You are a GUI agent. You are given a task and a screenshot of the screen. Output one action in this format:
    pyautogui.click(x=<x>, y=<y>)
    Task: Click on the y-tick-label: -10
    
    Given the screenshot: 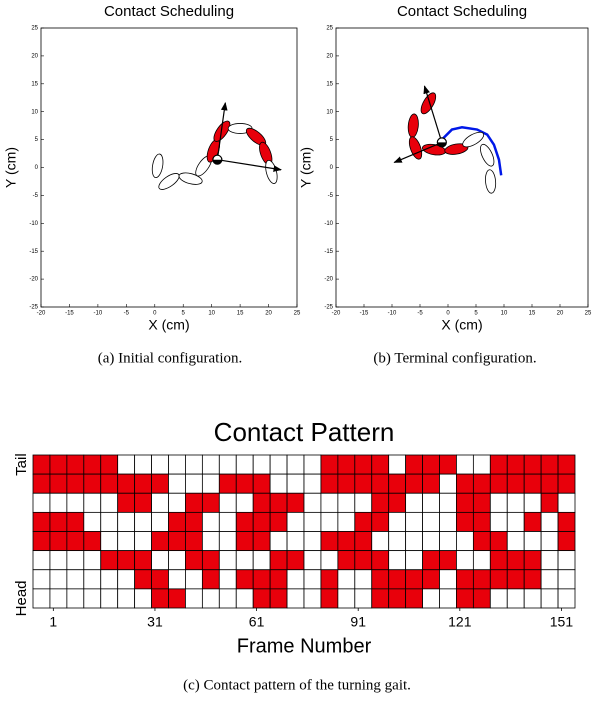 What is the action you would take?
    pyautogui.click(x=328, y=224)
    